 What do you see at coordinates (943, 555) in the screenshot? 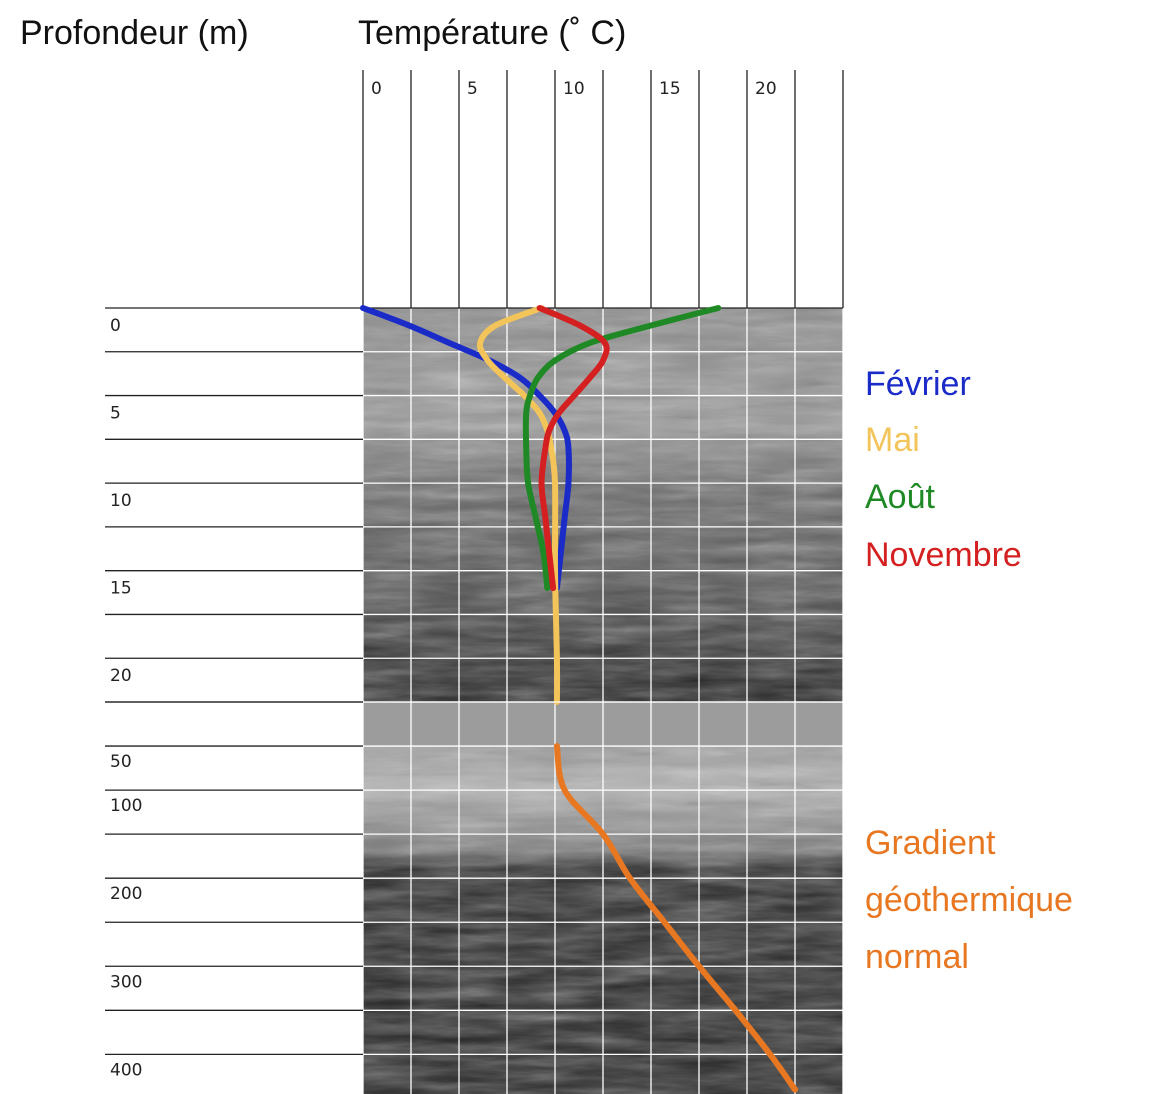
I see `legend-entry: Novembre` at bounding box center [943, 555].